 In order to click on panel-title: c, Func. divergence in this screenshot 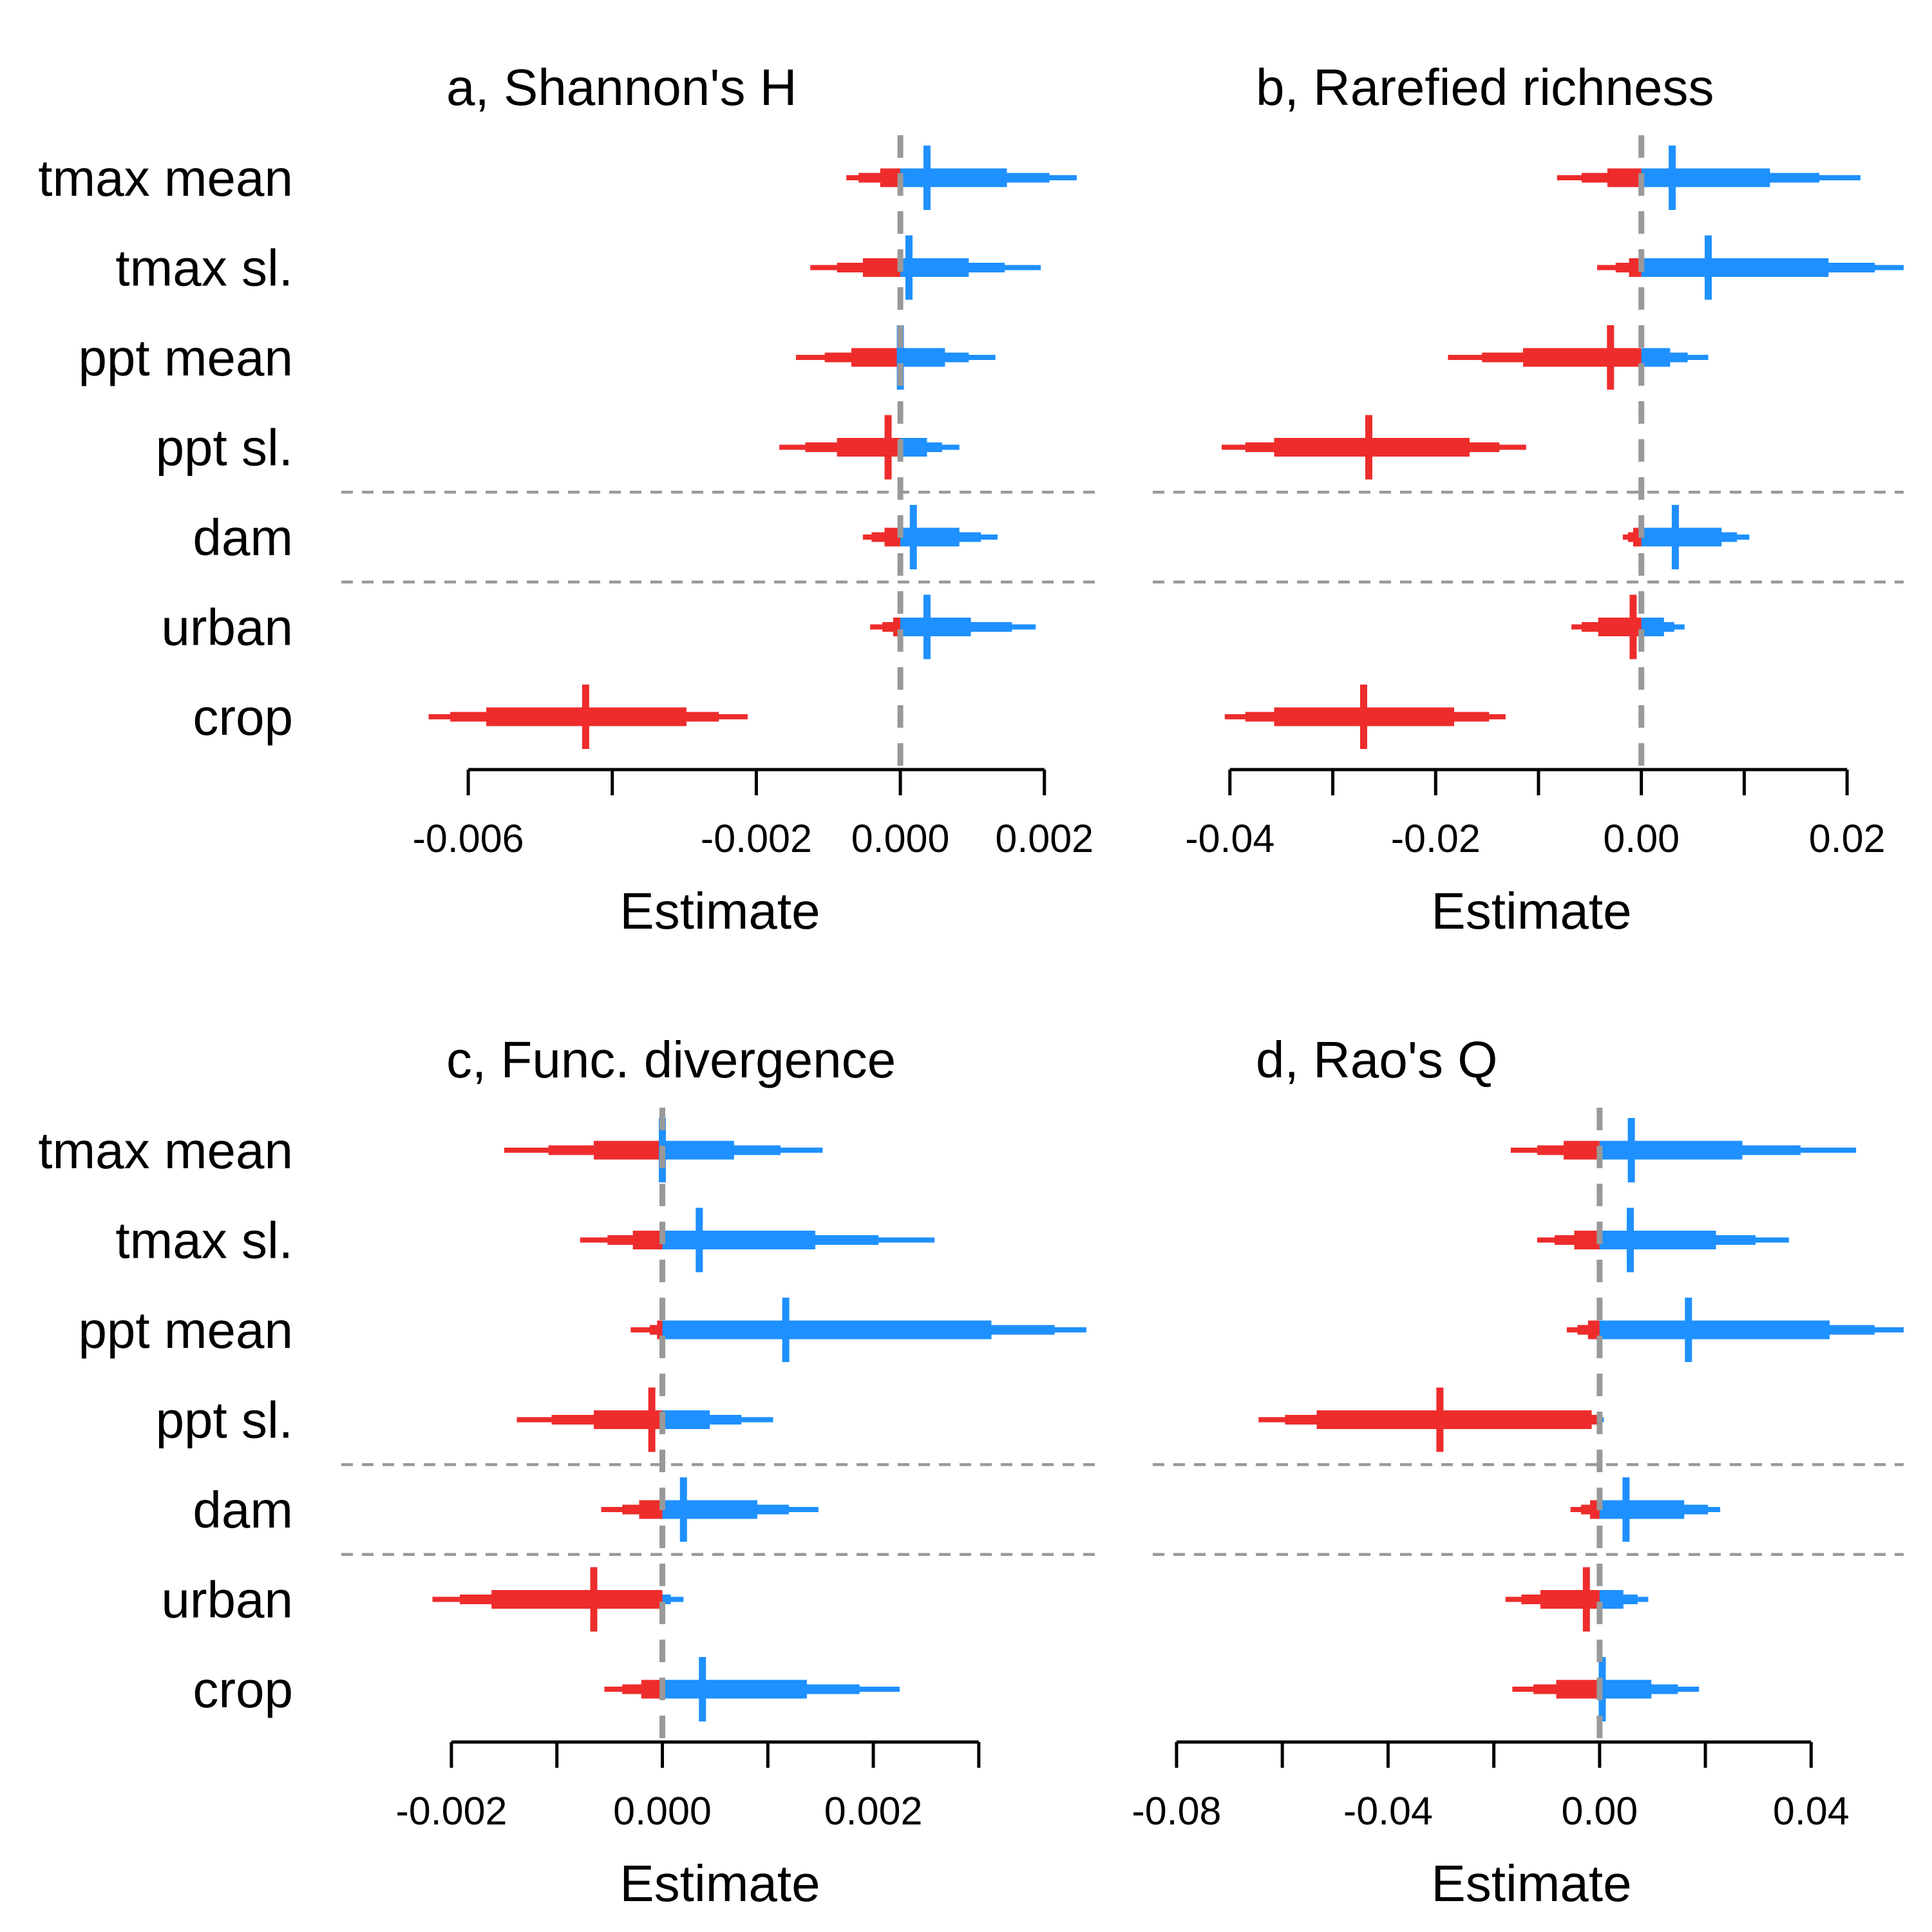, I will do `click(671, 1060)`.